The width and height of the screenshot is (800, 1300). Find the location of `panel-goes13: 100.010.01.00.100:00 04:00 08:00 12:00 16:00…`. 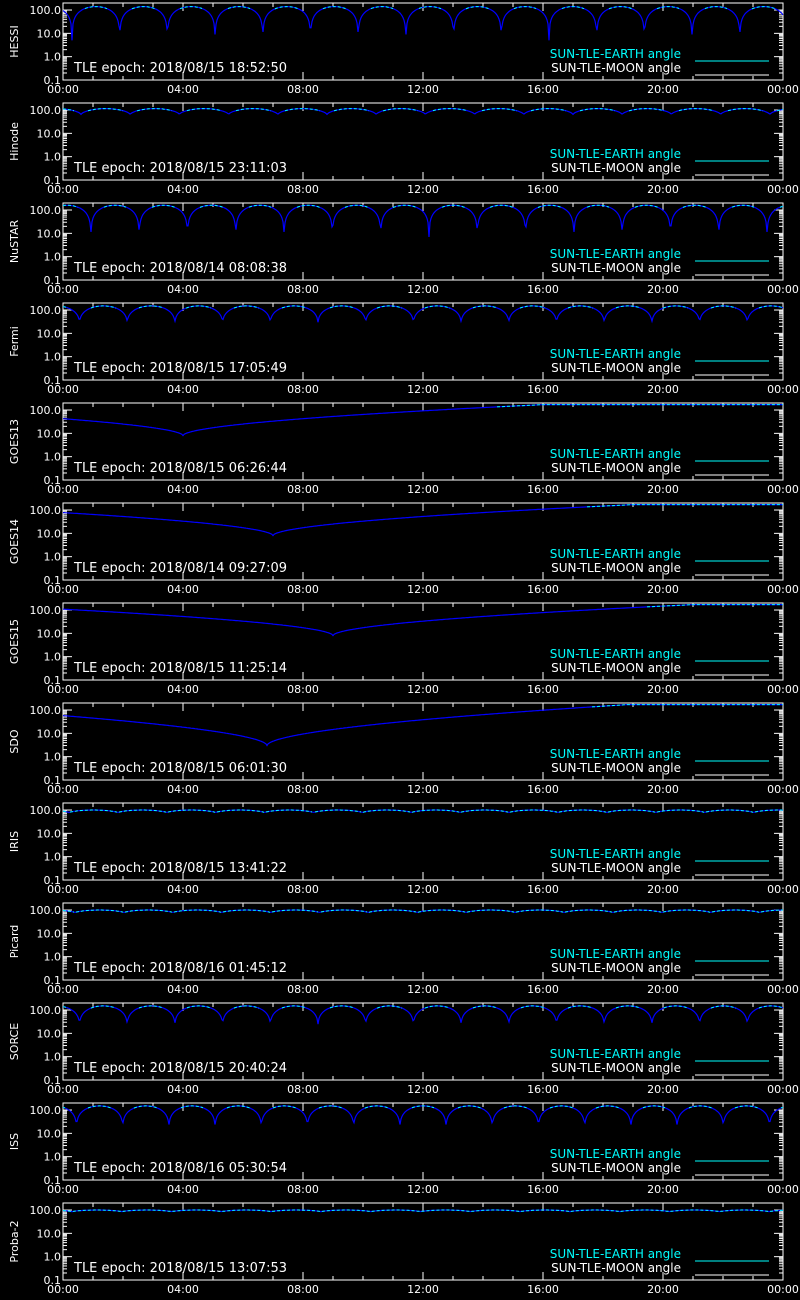

panel-goes13: 100.010.01.00.100:00 04:00 08:00 12:00 16:00… is located at coordinates (403, 449).